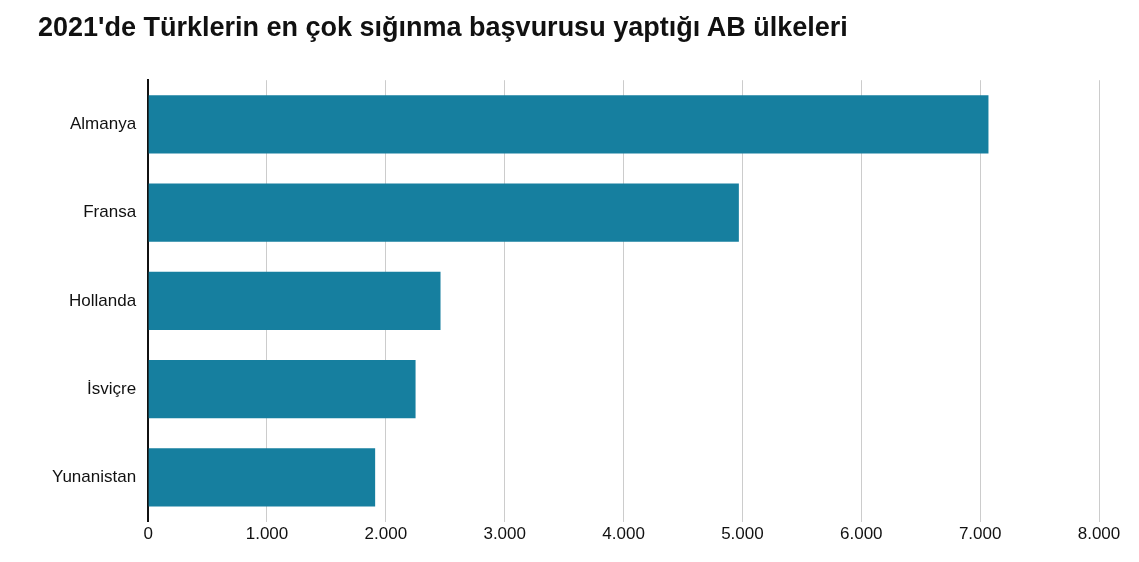  What do you see at coordinates (861, 534) in the screenshot?
I see `x-tick-label: 6.000` at bounding box center [861, 534].